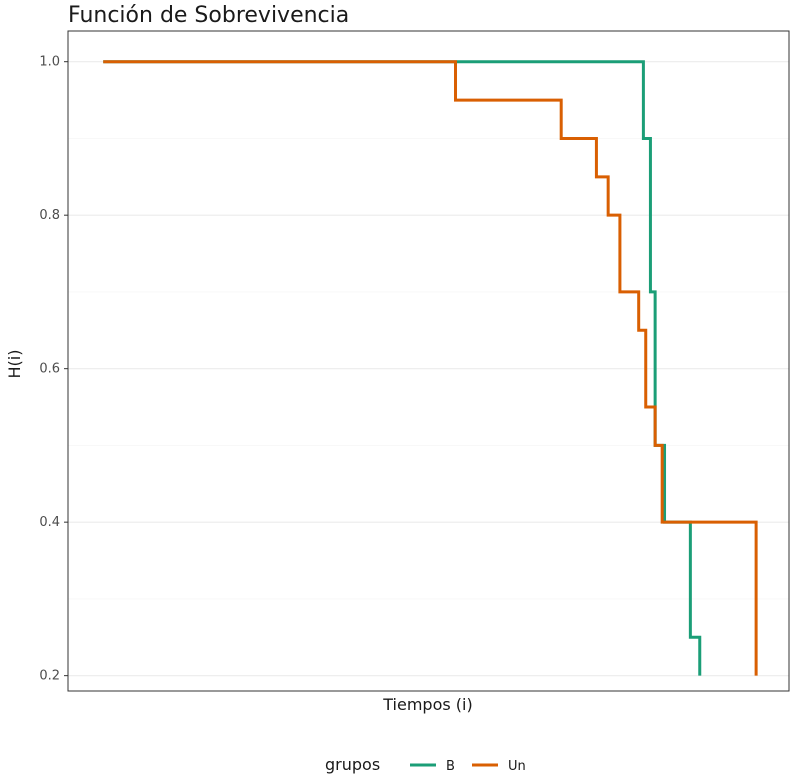 The height and width of the screenshot is (779, 795). Describe the element at coordinates (49, 62) in the screenshot. I see `y-tick-label: 1.0` at that location.